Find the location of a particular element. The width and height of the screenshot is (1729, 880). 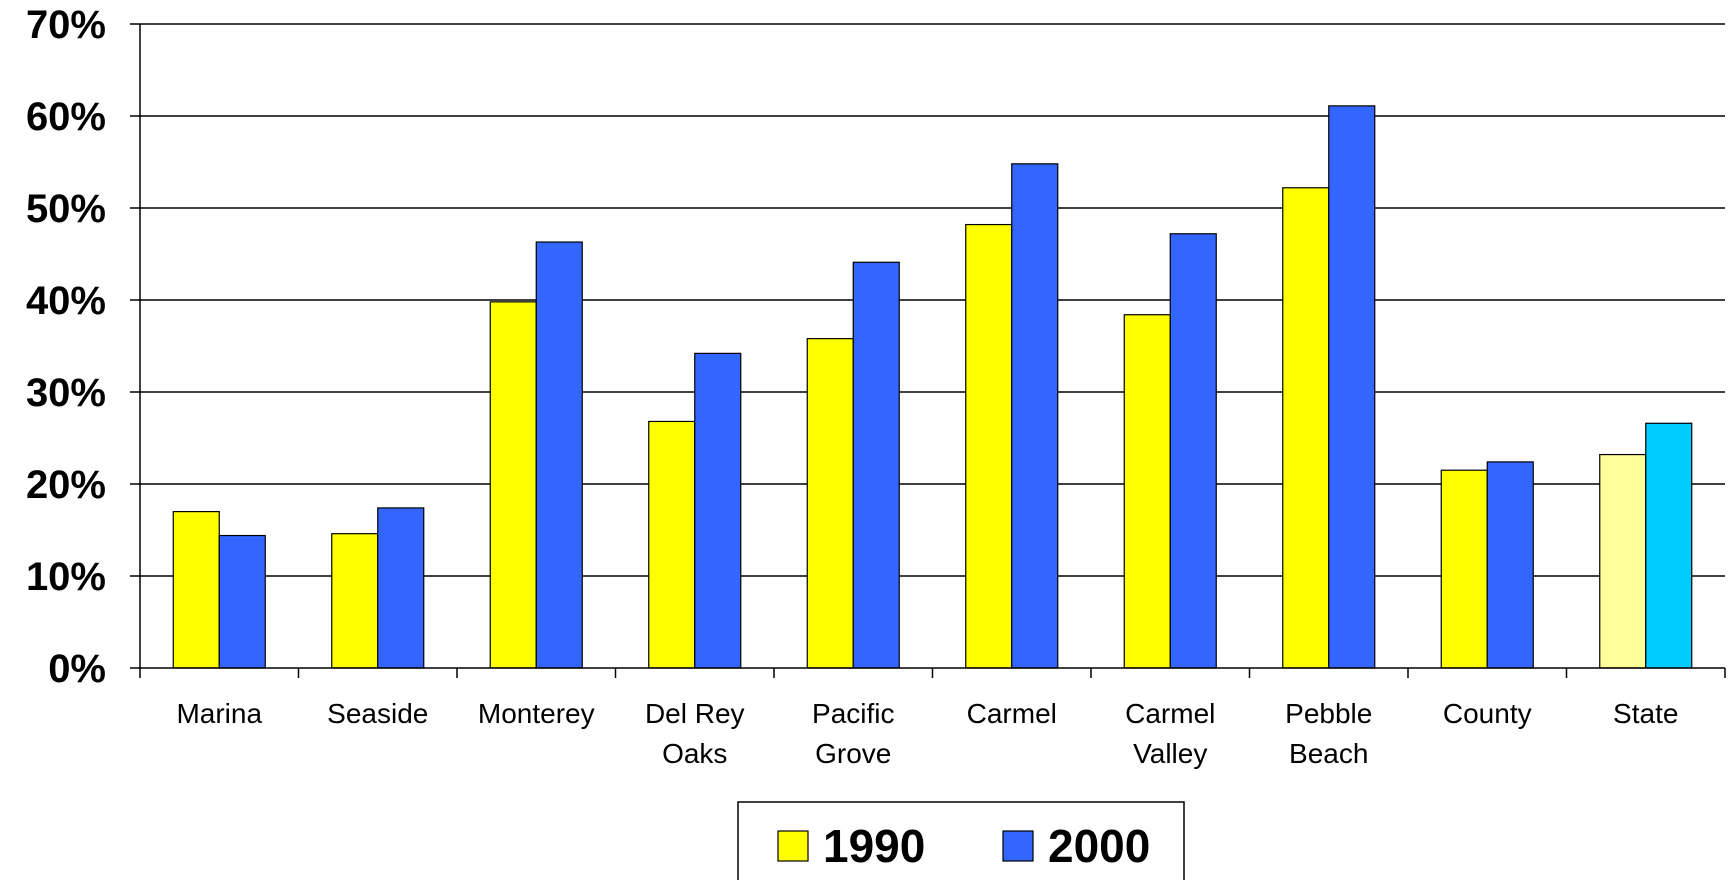

y-tick-label: 0% is located at coordinates (77, 669).